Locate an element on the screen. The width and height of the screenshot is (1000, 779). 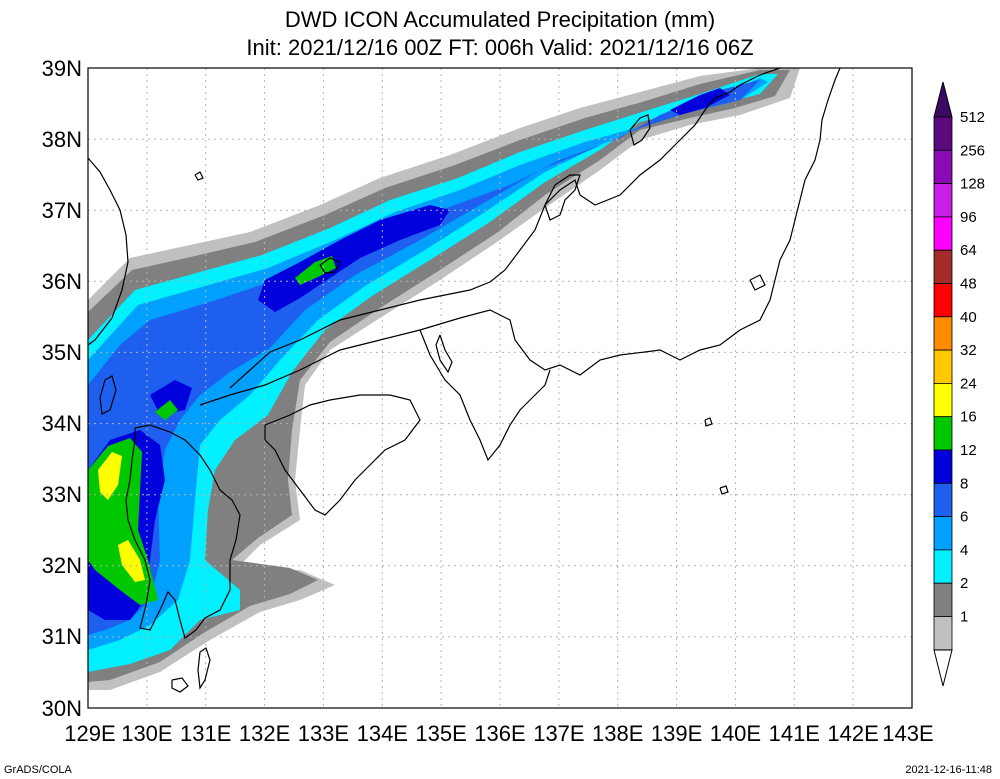
lon-label: 141E is located at coordinates (794, 733).